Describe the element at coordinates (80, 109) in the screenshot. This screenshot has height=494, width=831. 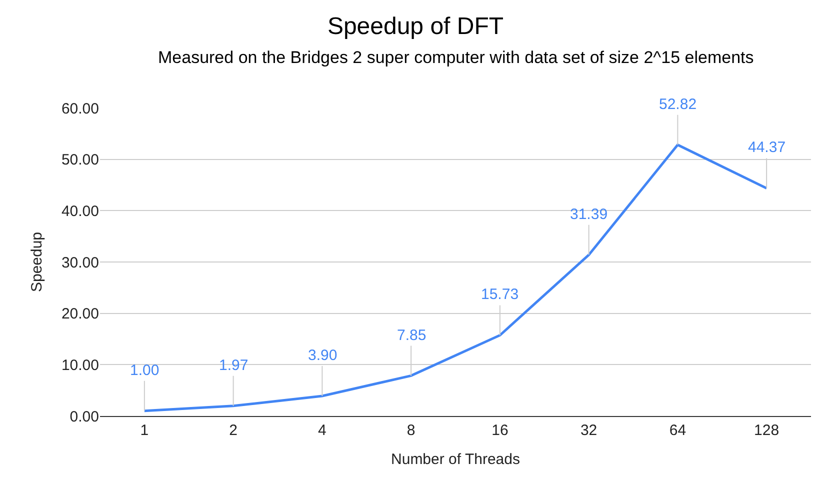
I see `y-tick-label: 60.00` at that location.